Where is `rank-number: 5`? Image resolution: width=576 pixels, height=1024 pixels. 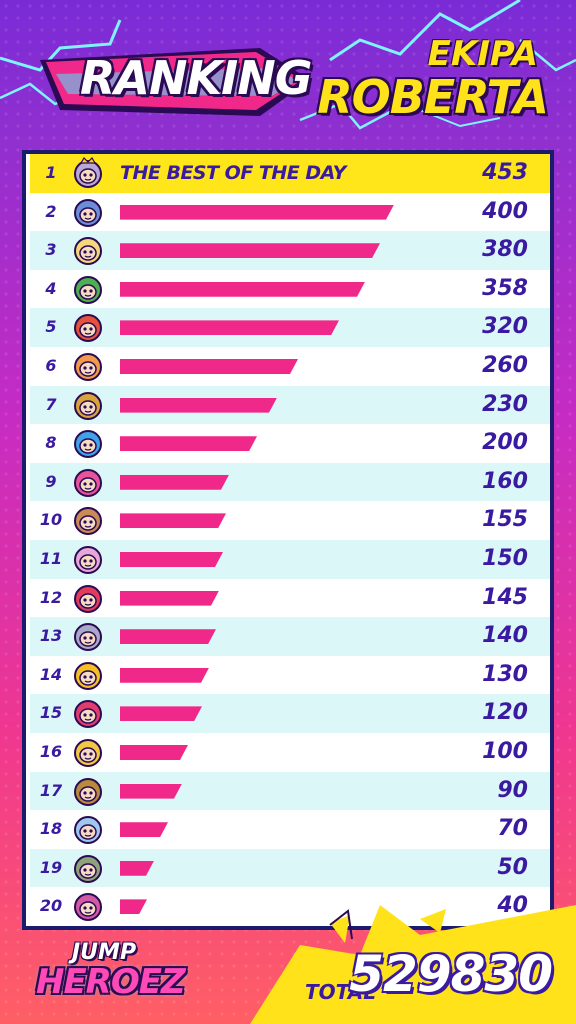
rank-number: 5 is located at coordinates (51, 327).